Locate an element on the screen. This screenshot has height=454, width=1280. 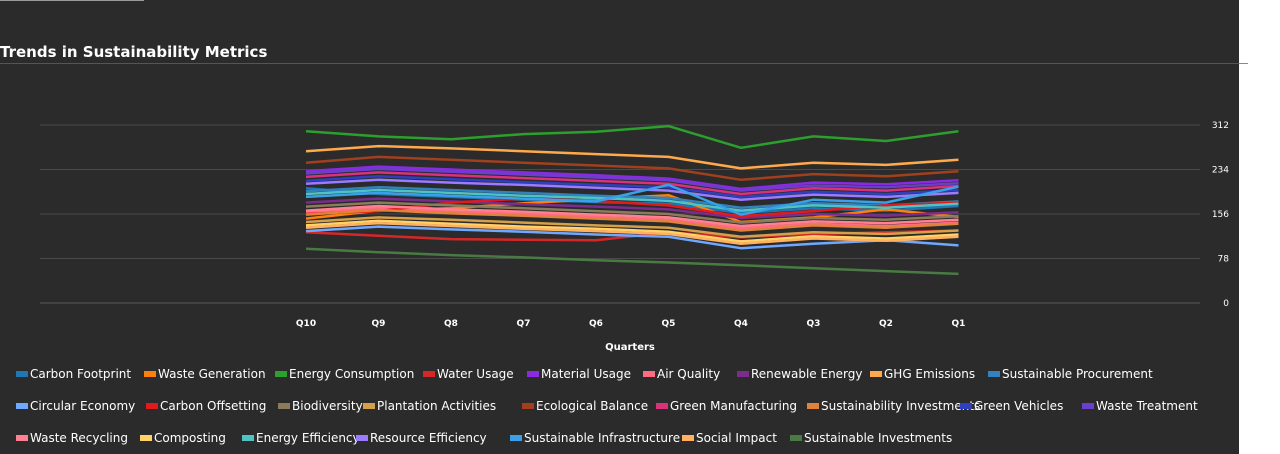
legend-item-composting: Composting is located at coordinates (183, 438).